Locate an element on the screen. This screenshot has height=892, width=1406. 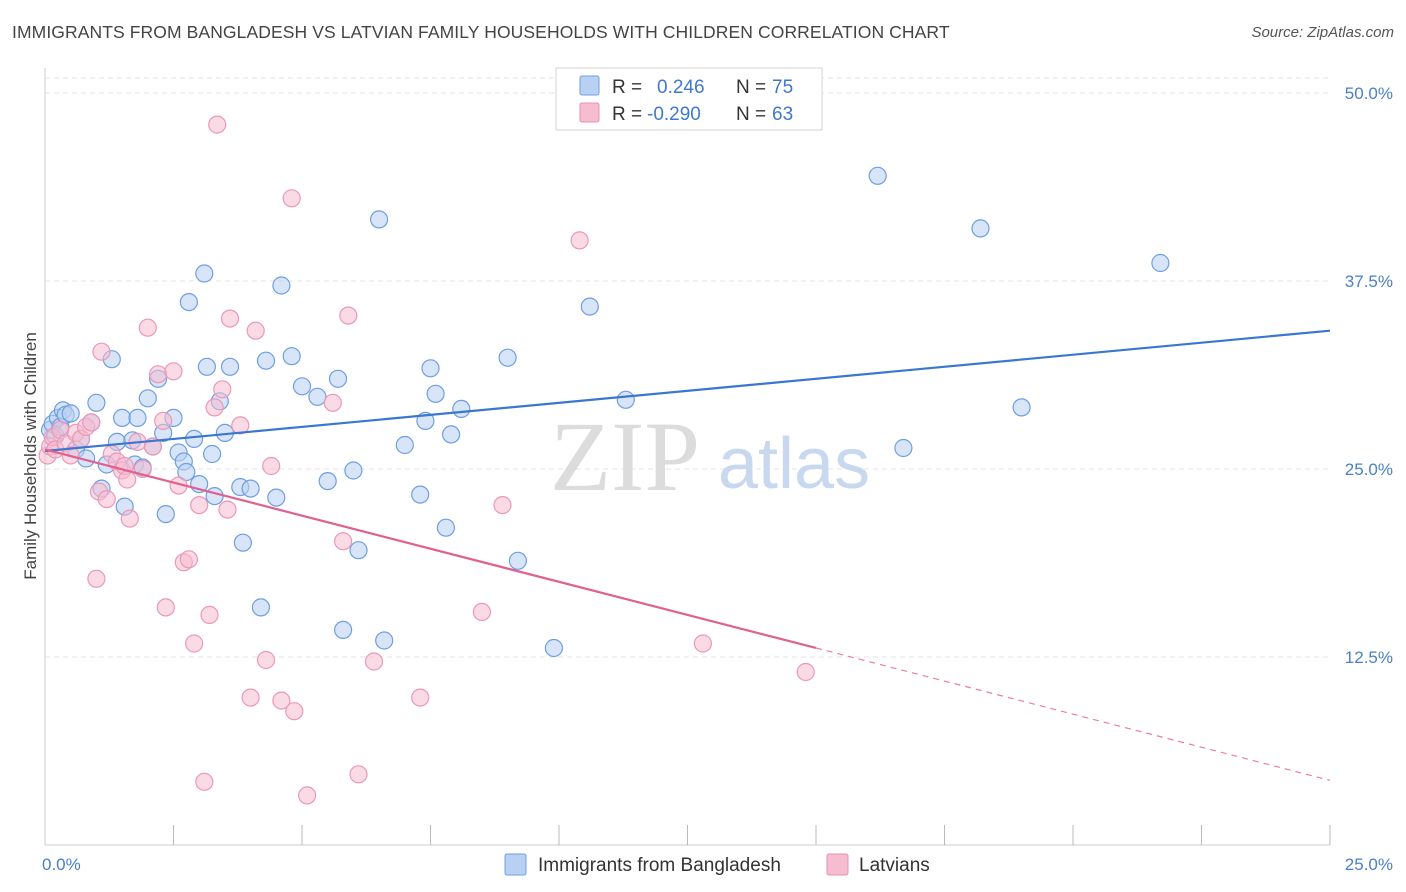
legend-swatch-latvians is located at coordinates (837, 864).